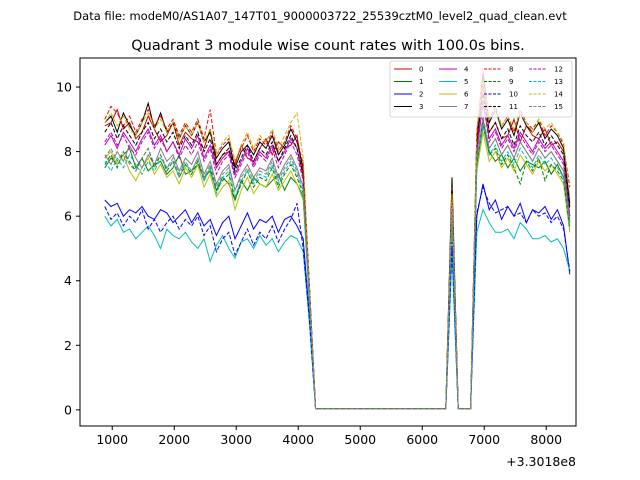 The width and height of the screenshot is (640, 480). What do you see at coordinates (421, 95) in the screenshot?
I see `legend-label-2: 2` at bounding box center [421, 95].